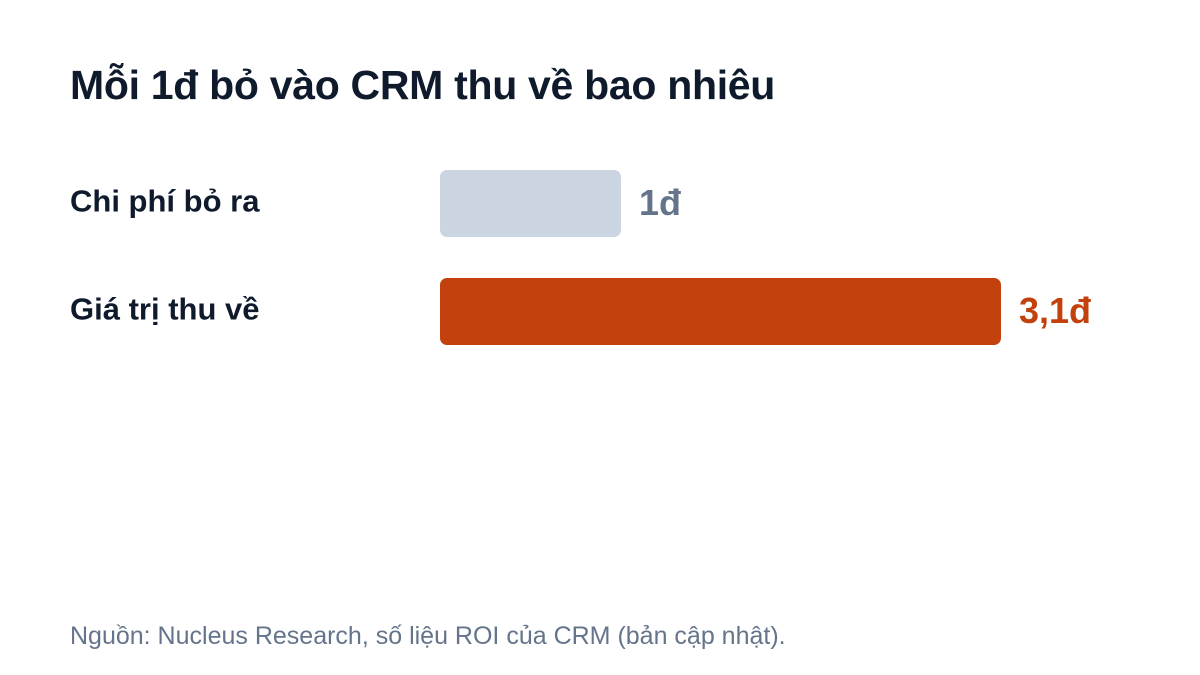 This screenshot has height=675, width=1200. Describe the element at coordinates (1055, 310) in the screenshot. I see `value-label: 3,1đ` at that location.